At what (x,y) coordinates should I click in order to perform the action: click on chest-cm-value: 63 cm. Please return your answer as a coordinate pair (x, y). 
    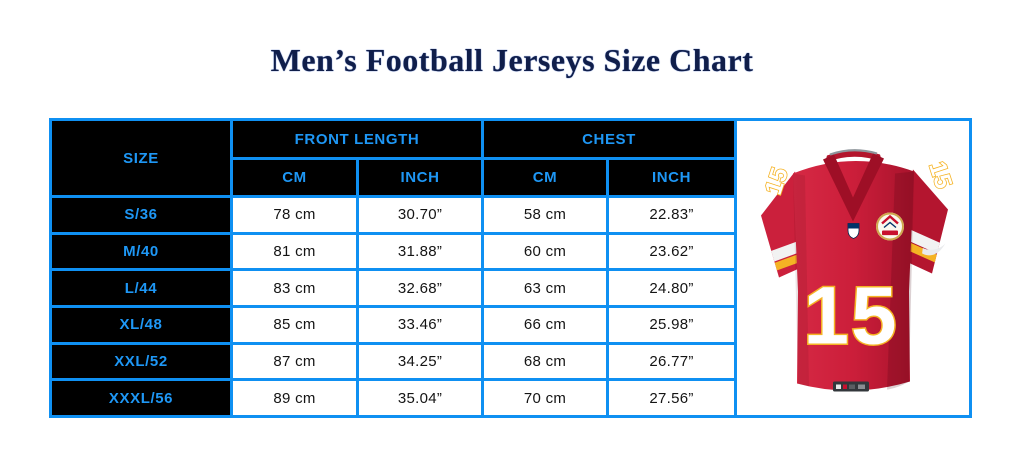
    Looking at the image, I should click on (545, 288).